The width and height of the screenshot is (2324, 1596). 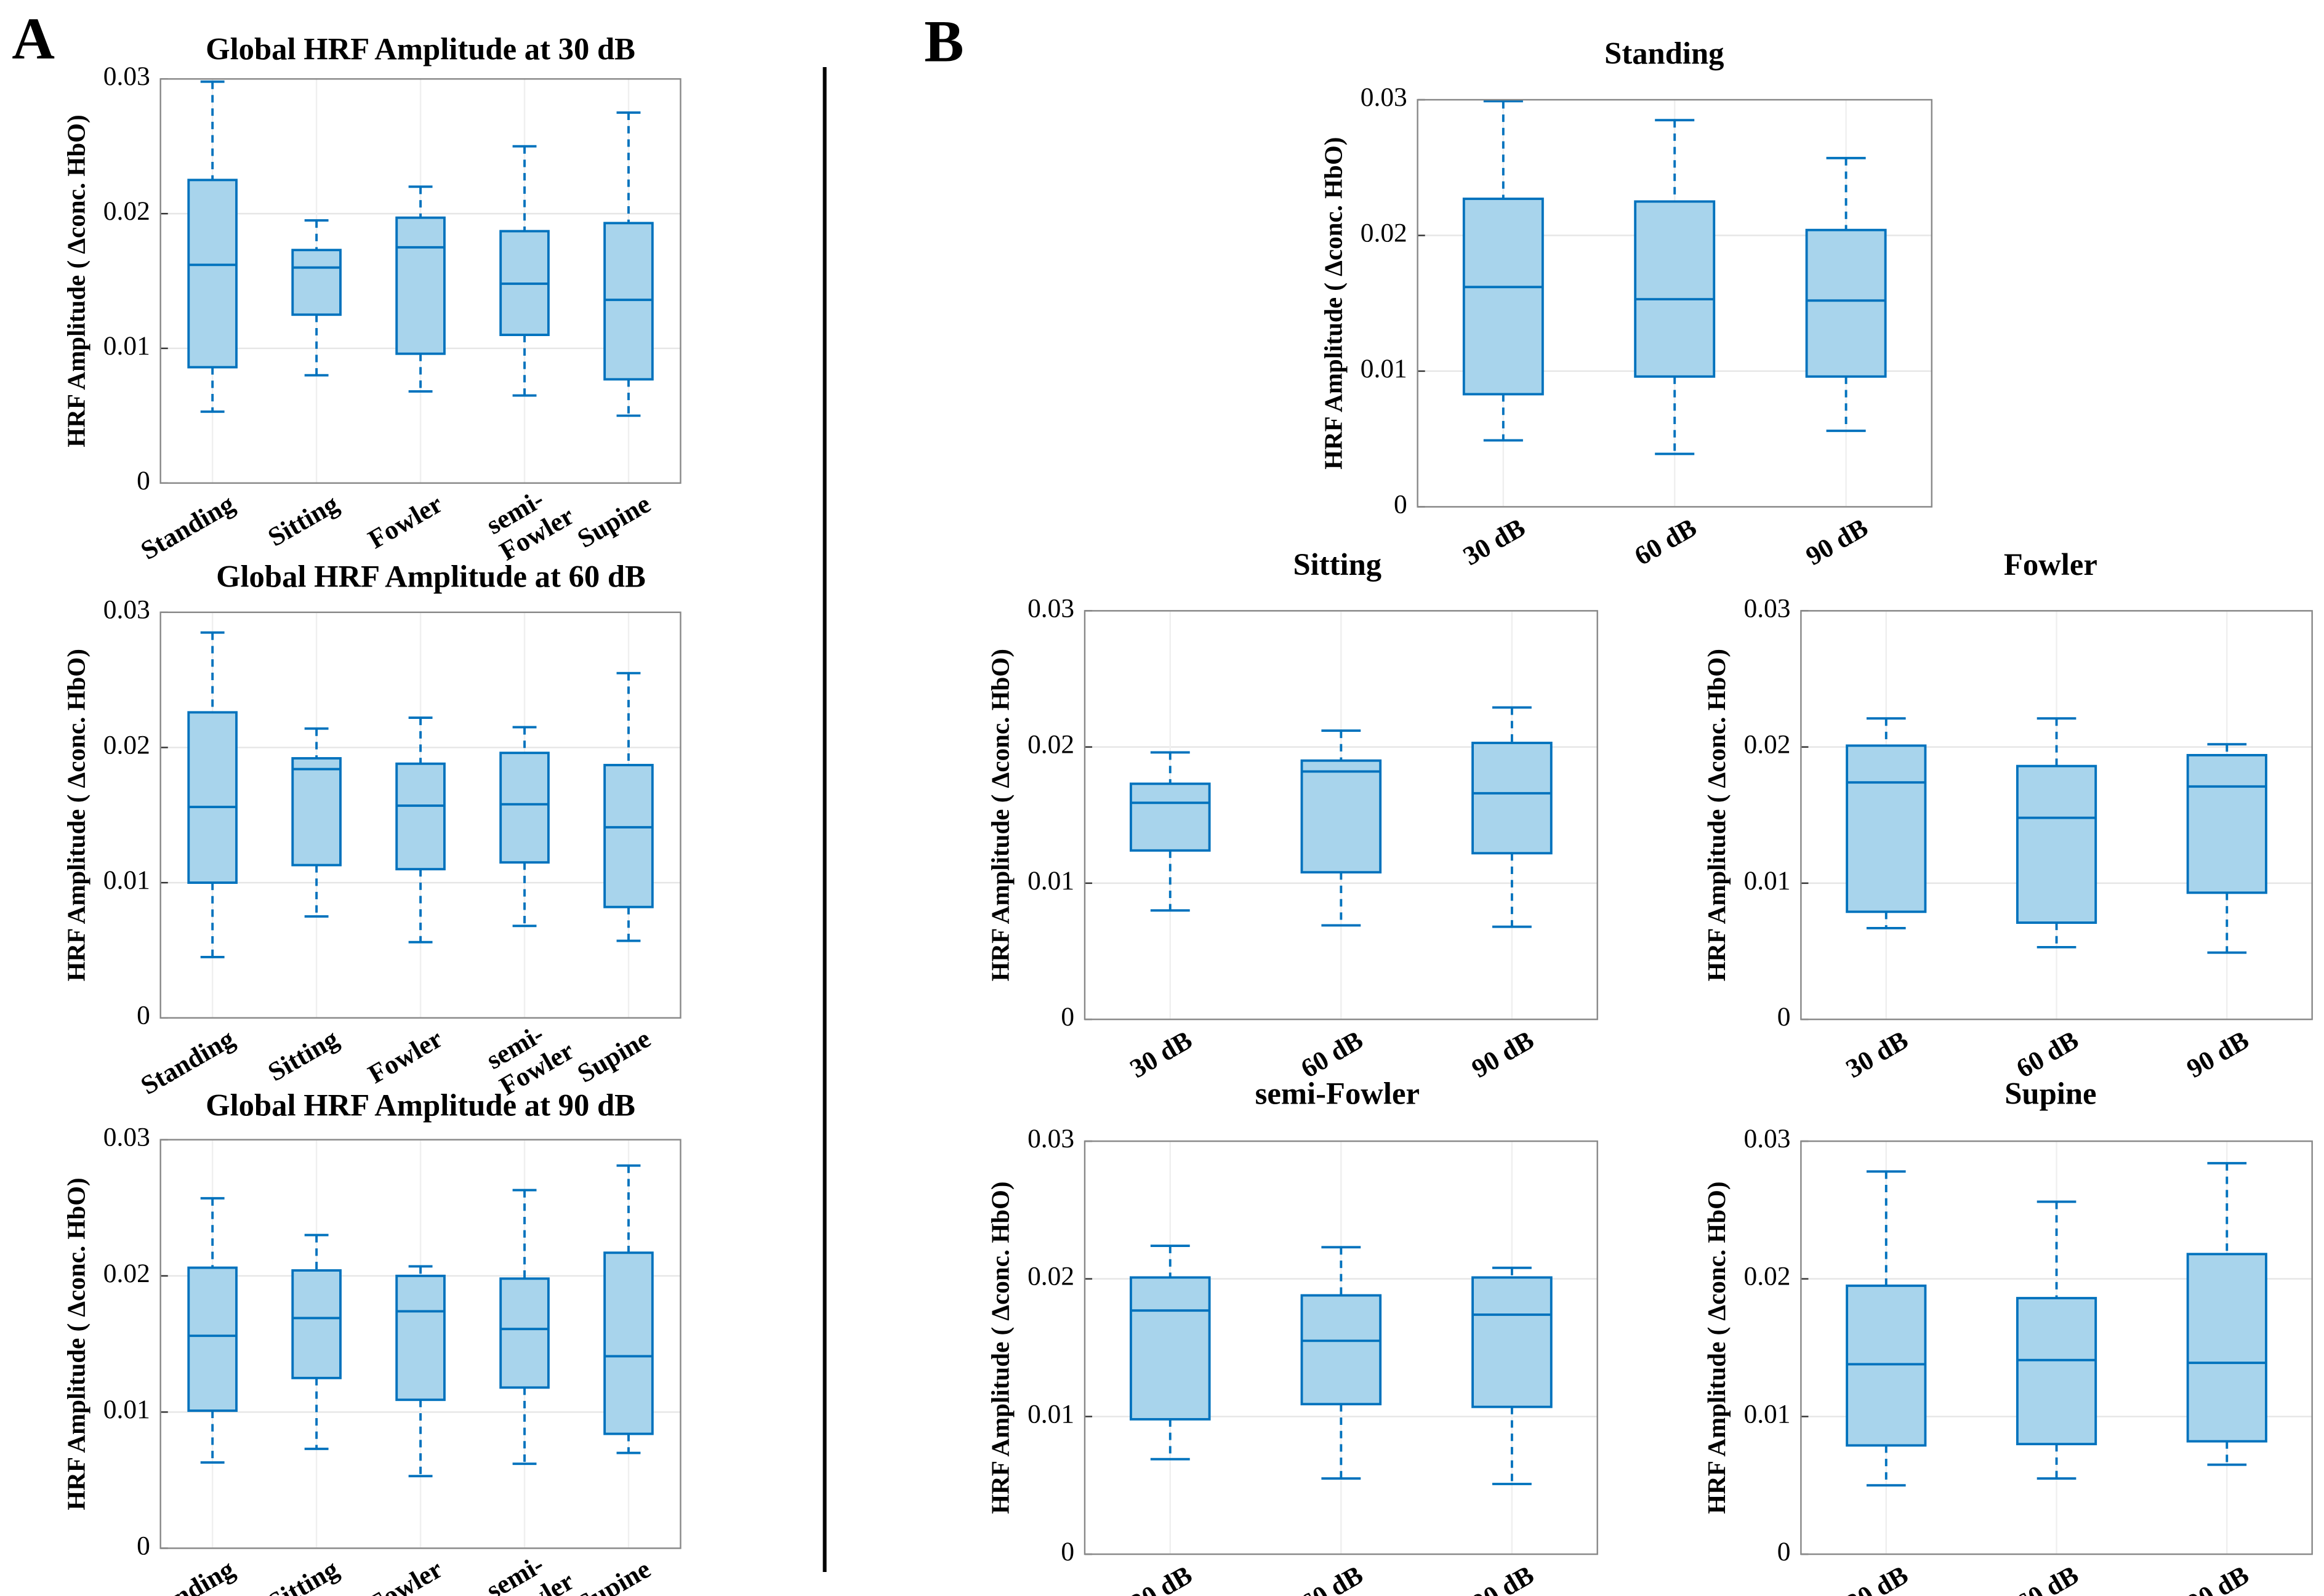 What do you see at coordinates (420, 48) in the screenshot?
I see `chart-title: Global HRF Amplitude at 30 dB` at bounding box center [420, 48].